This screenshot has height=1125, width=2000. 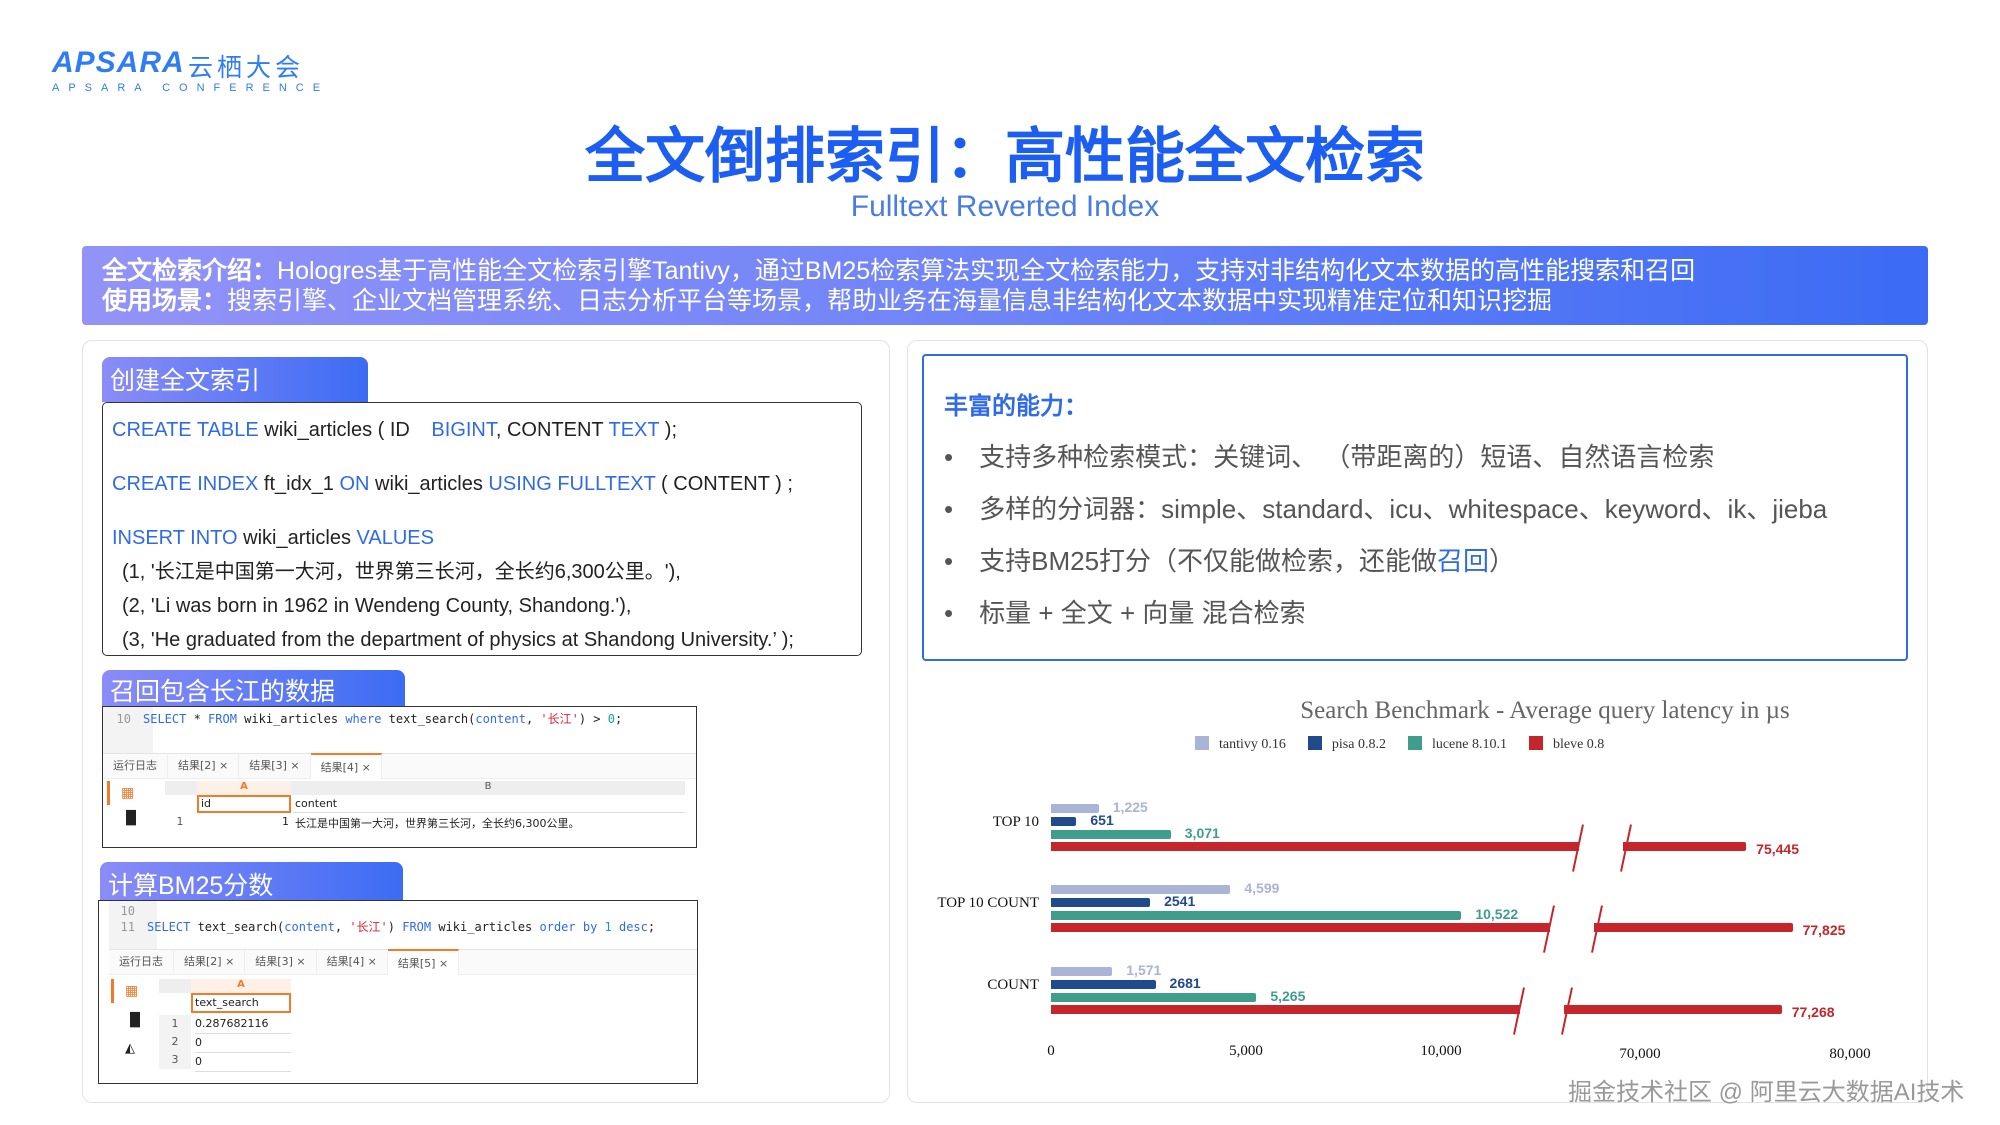 I want to click on sql-text: ;, so click(x=651, y=927).